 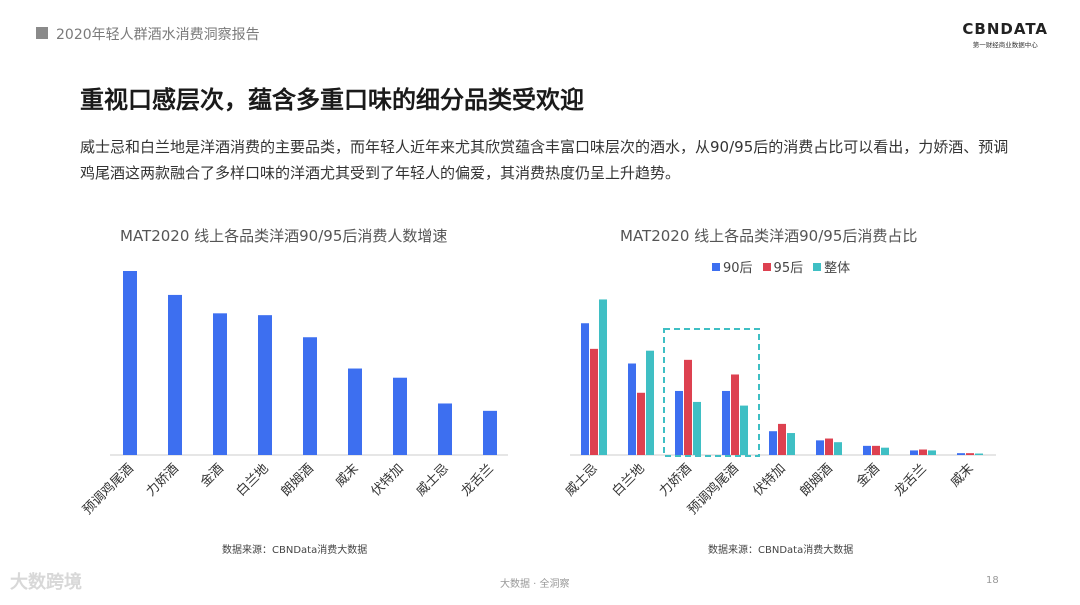 What do you see at coordinates (433, 480) in the screenshot?
I see `chart1-xlabel-7: 威士忌` at bounding box center [433, 480].